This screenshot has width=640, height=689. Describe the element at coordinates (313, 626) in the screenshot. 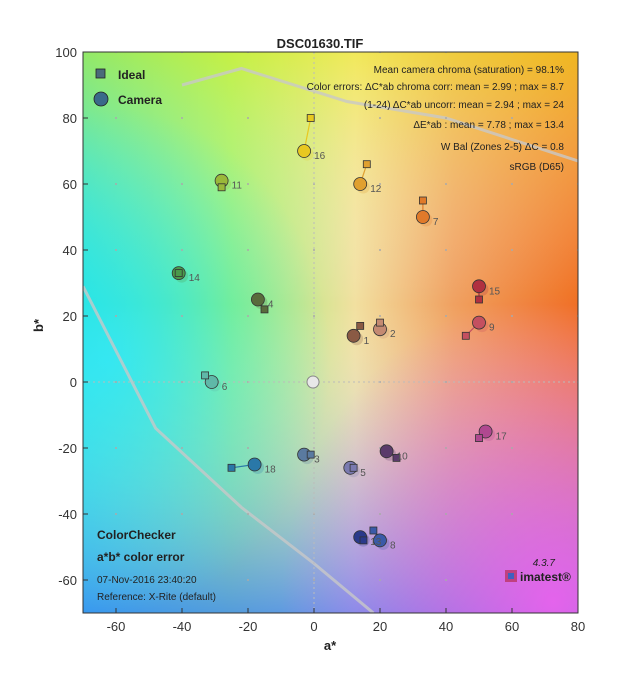

I see `x-tick-label: 0` at that location.